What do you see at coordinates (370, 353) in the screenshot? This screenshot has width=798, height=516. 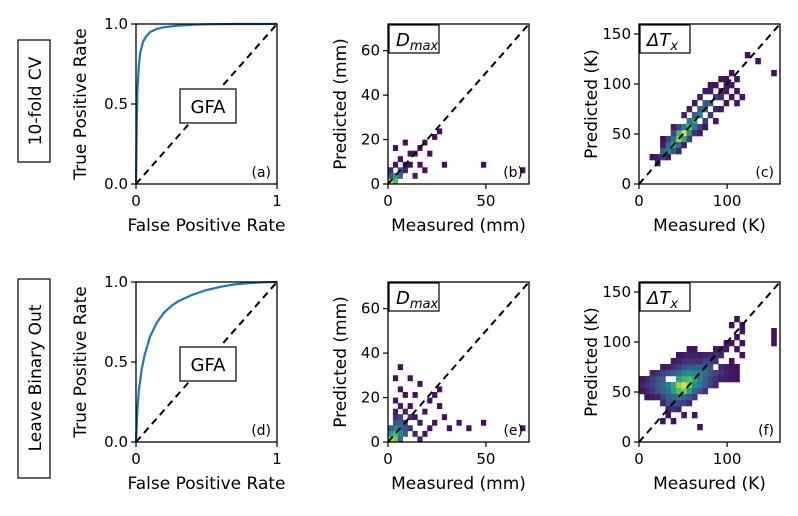 I see `y-tick-label: 40` at bounding box center [370, 353].